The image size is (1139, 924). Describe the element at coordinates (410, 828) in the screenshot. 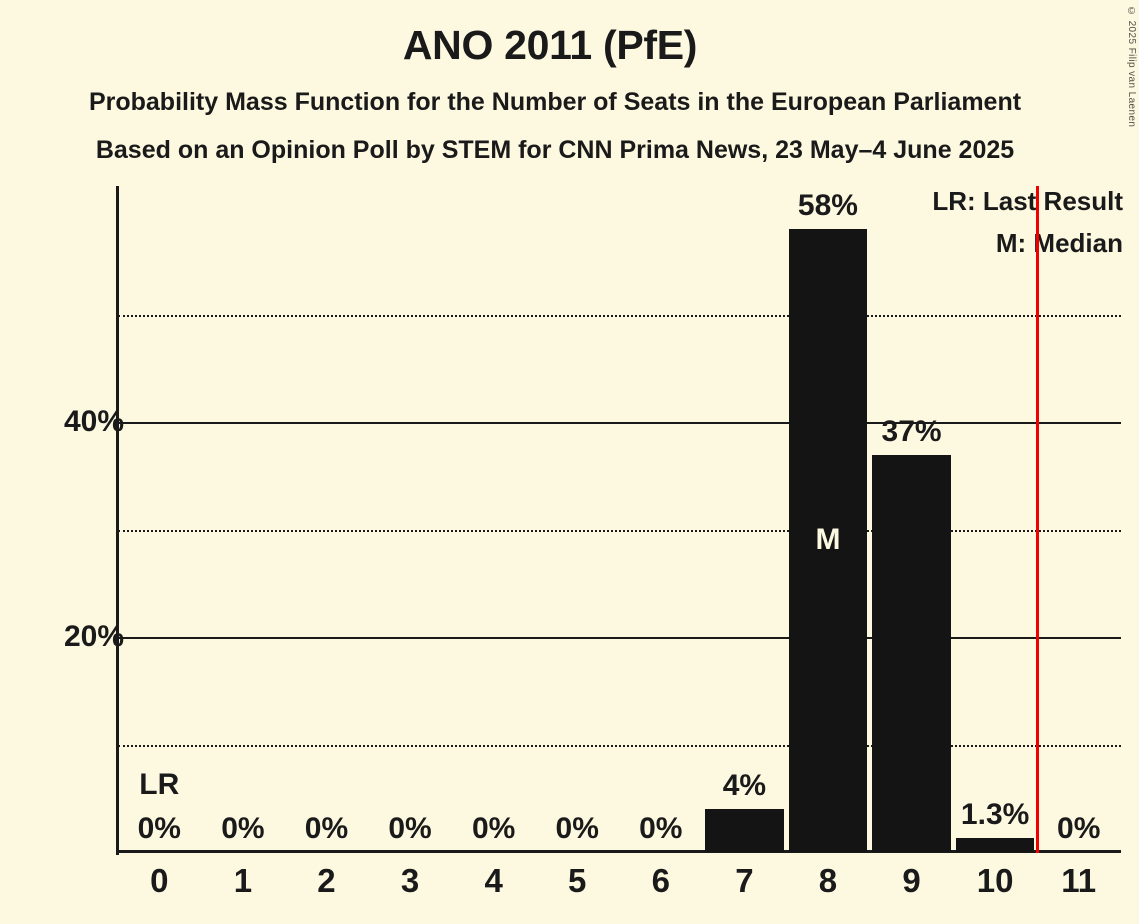

I see `bar-value-label-3: 0%` at that location.